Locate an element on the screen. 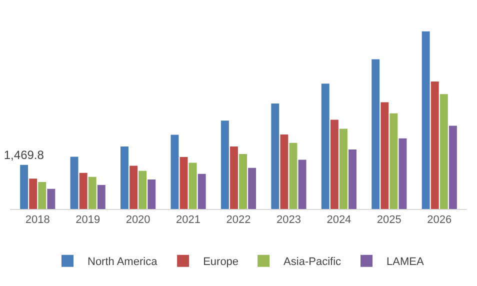 The image size is (477, 286). x-tick-label: 2023 is located at coordinates (288, 220).